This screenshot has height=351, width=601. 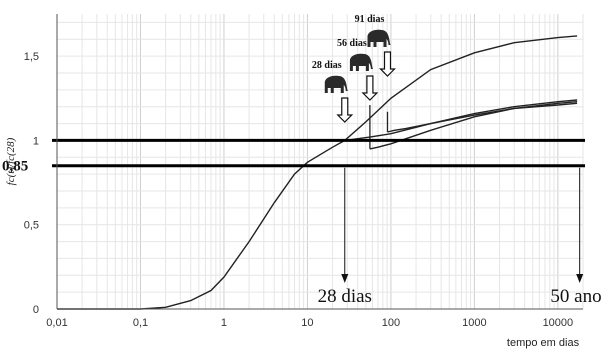 I want to click on annotation-label: 28 dias, so click(x=345, y=296).